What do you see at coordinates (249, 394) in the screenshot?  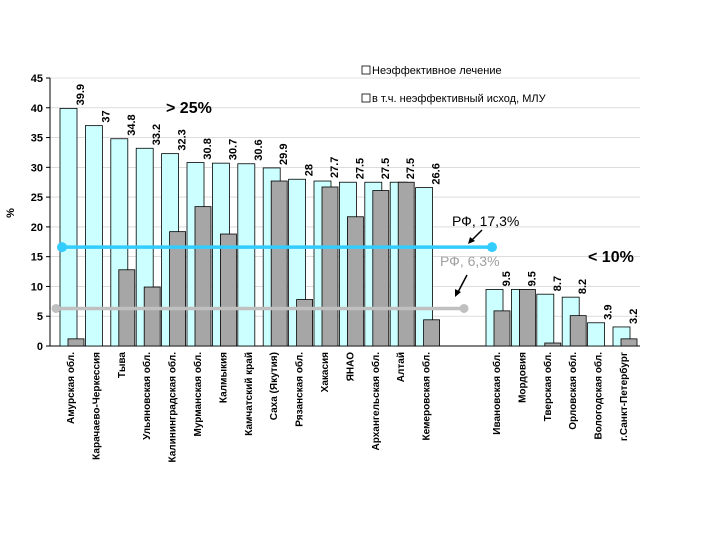 I see `category-label: Камчатский край` at bounding box center [249, 394].